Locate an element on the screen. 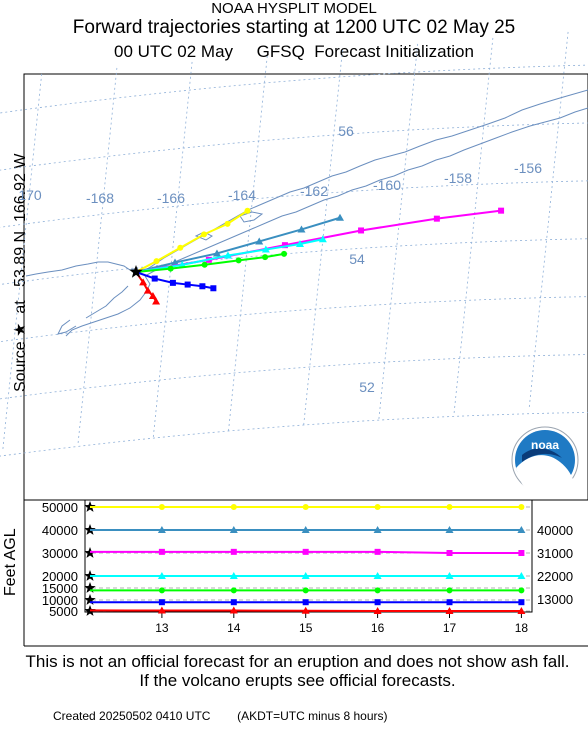 Image resolution: width=588 pixels, height=730 pixels. source-star-icon is located at coordinates (136, 271).